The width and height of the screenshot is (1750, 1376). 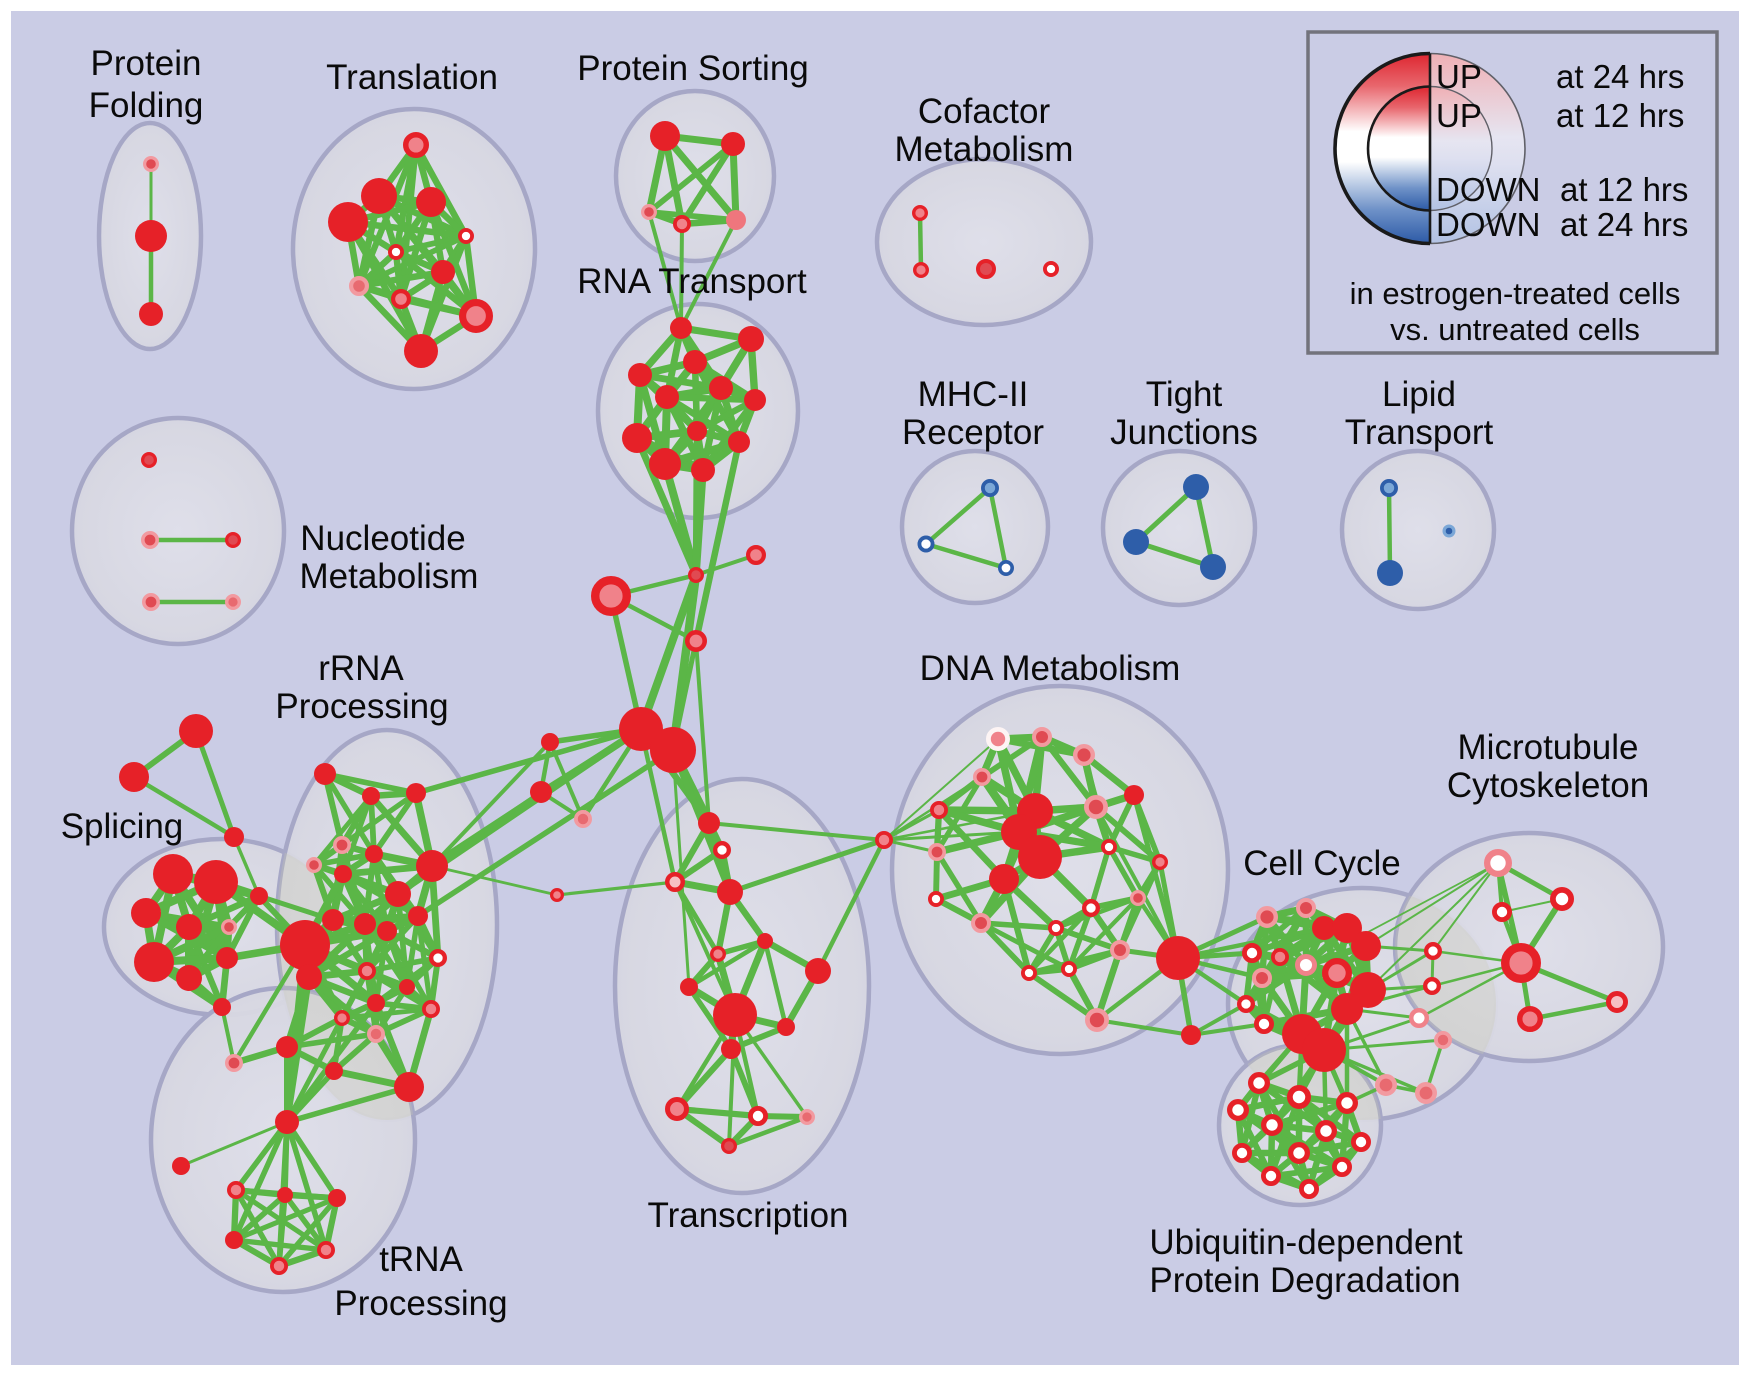 I want to click on svg-text: Cofactor, so click(x=984, y=111).